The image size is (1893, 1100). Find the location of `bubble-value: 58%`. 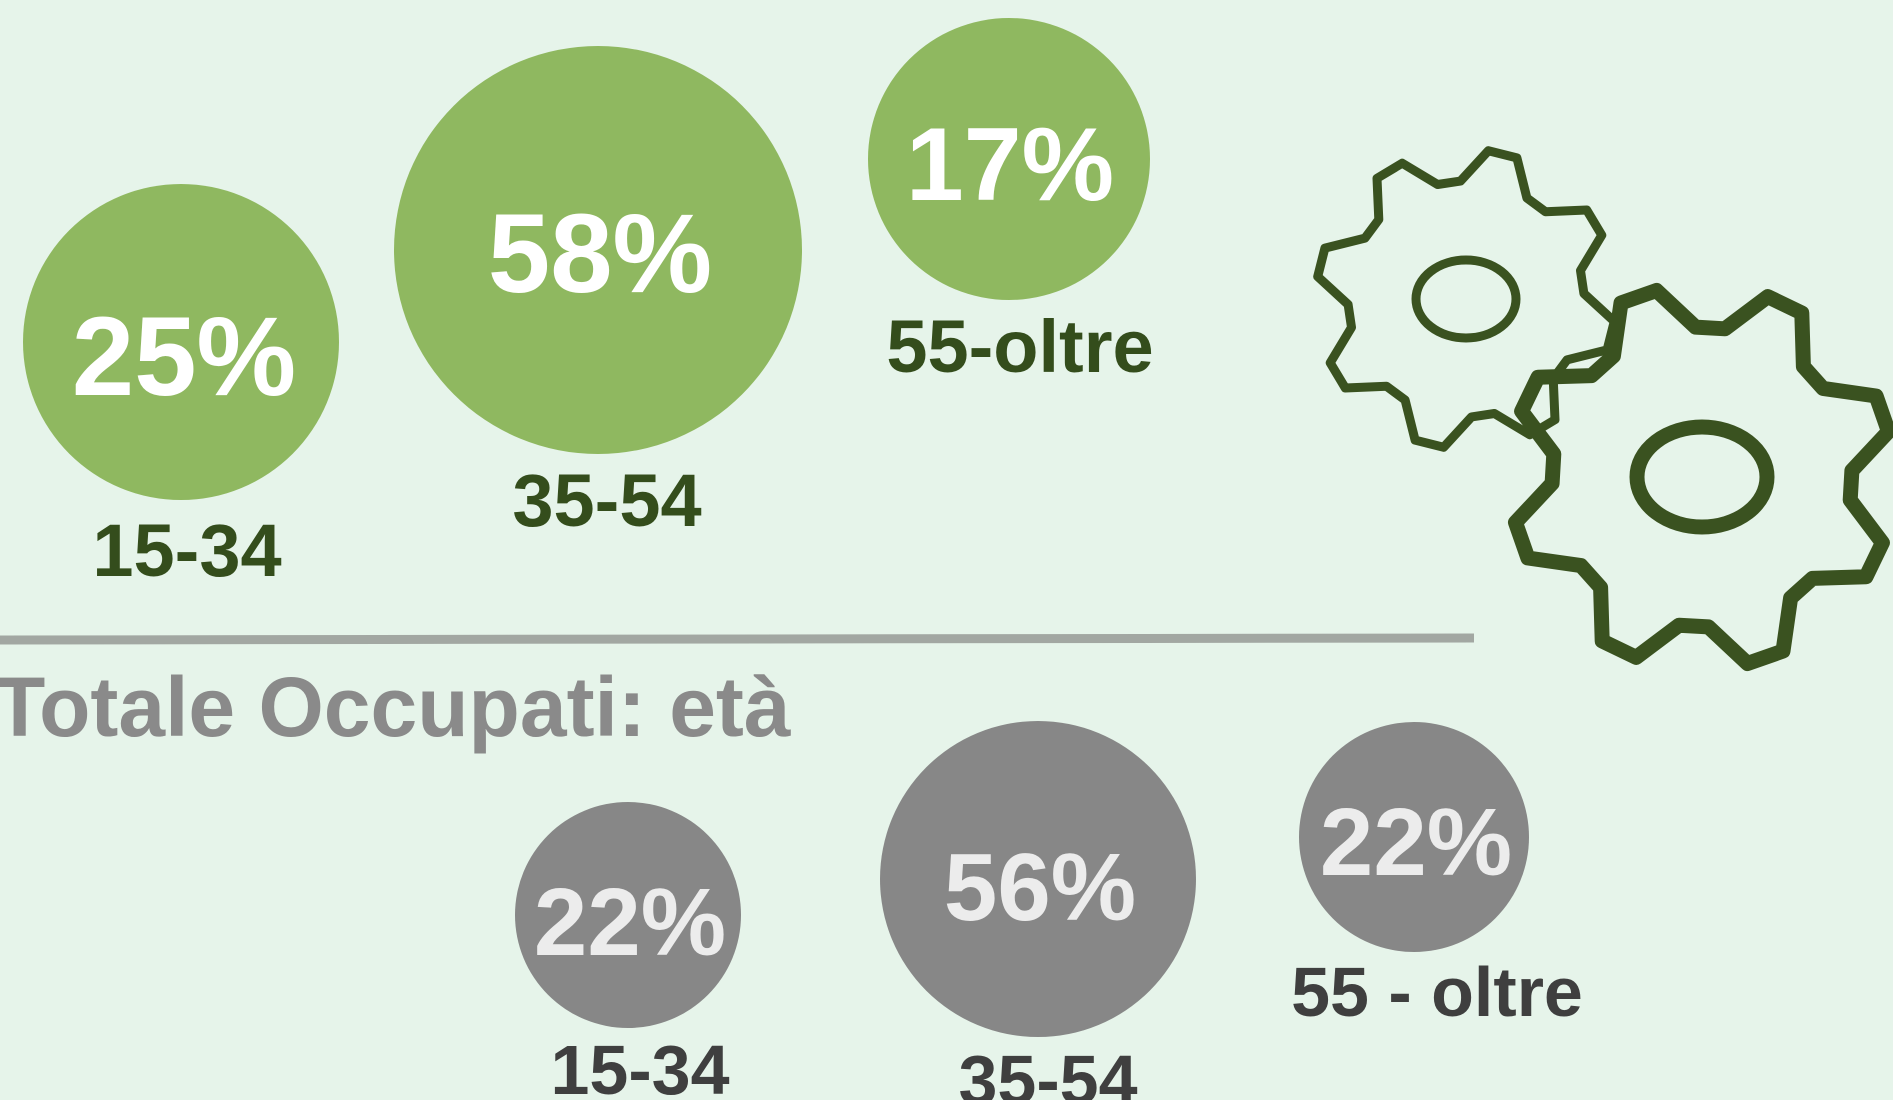

bubble-value: 58% is located at coordinates (600, 253).